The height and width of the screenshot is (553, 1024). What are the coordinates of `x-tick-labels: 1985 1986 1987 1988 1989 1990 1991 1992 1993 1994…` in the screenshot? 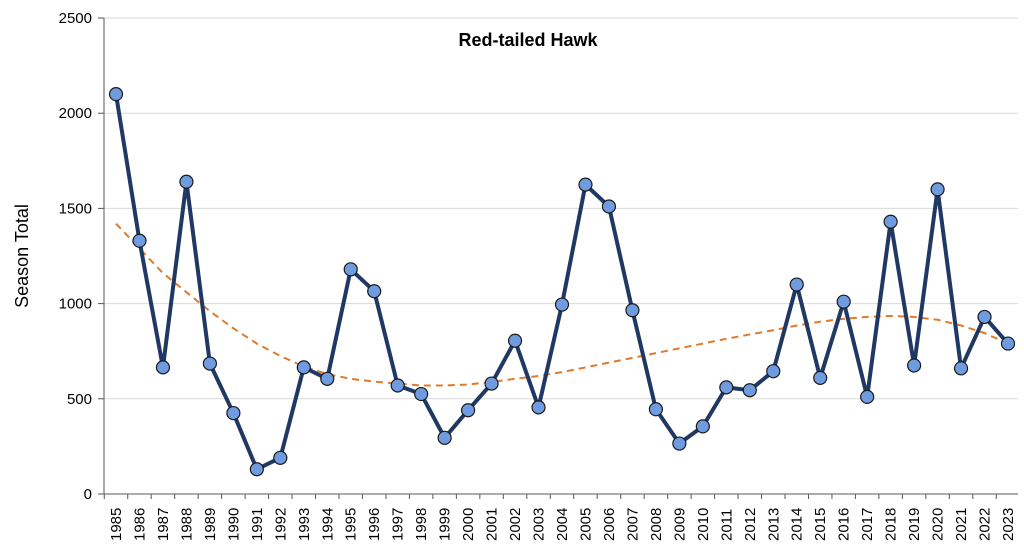 It's located at (562, 524).